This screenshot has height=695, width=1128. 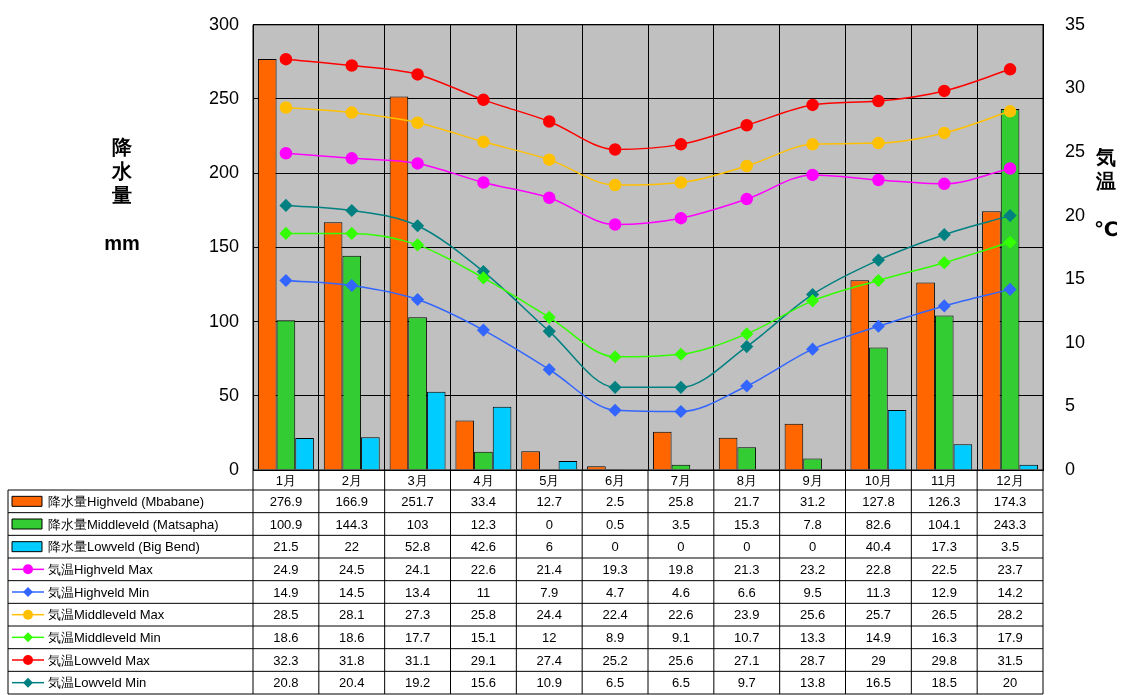 I want to click on data-label: 26.5, so click(x=944, y=615).